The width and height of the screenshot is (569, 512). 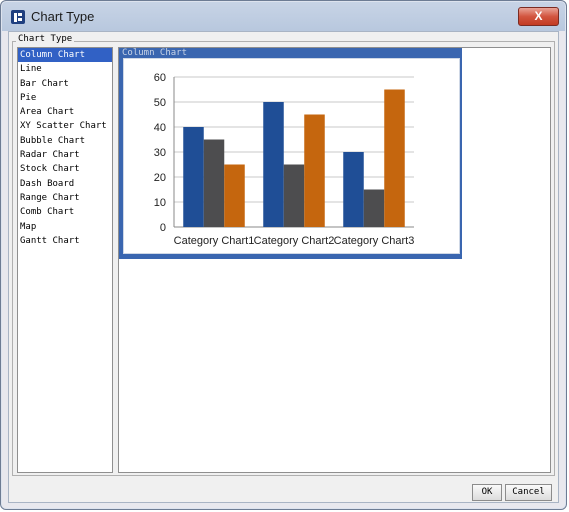 I want to click on y-tick-label: 30, so click(x=160, y=153).